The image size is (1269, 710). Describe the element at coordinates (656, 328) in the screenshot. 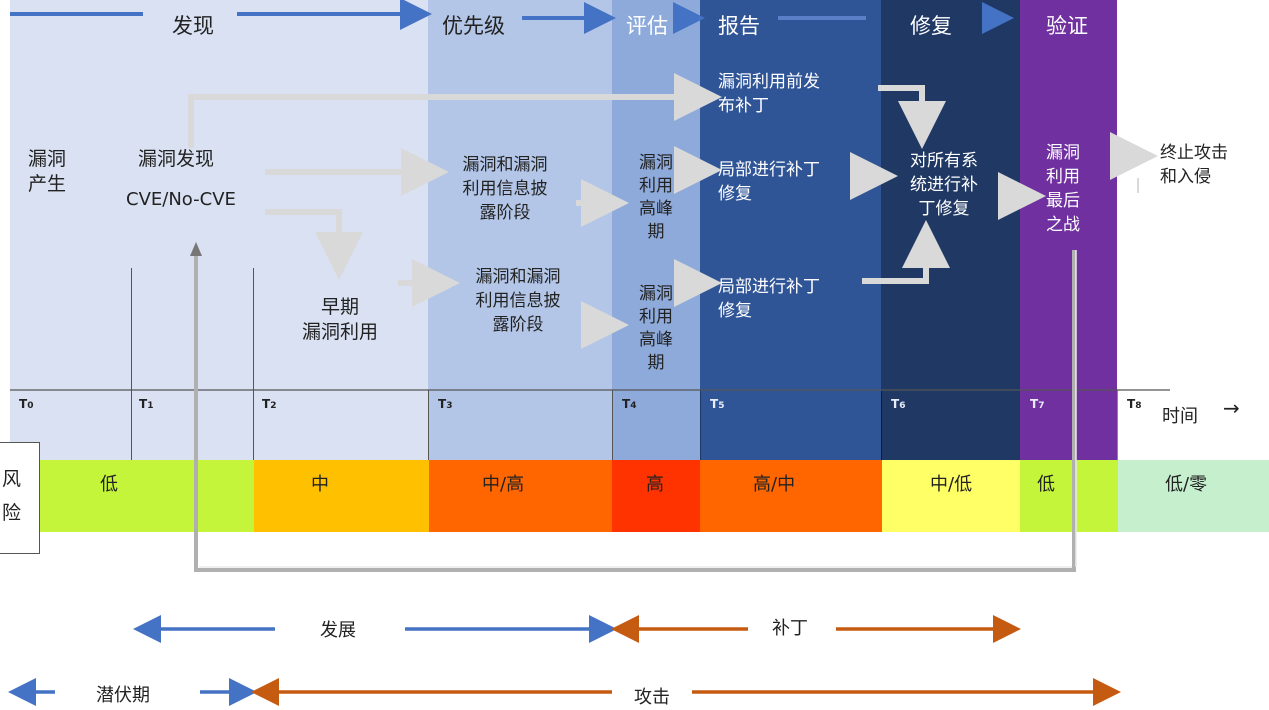

I see `node-peak-2: 漏洞 利用 高峰 期` at that location.